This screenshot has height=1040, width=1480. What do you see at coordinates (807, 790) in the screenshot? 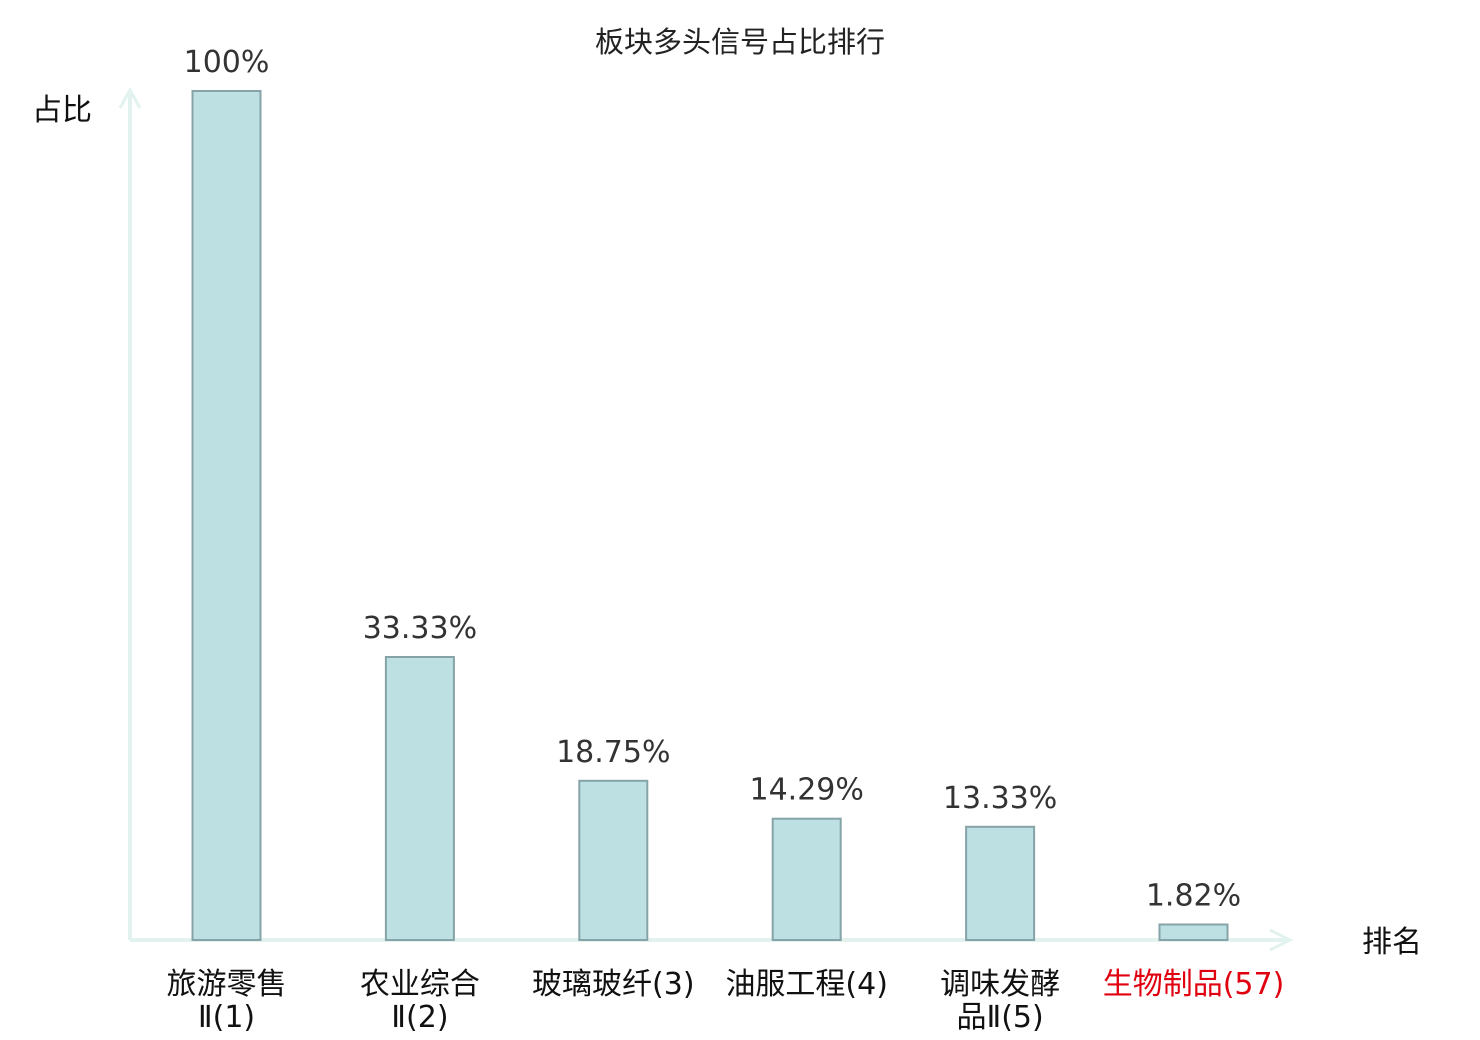
I see `bar-value-label-3: 14.29%` at bounding box center [807, 790].